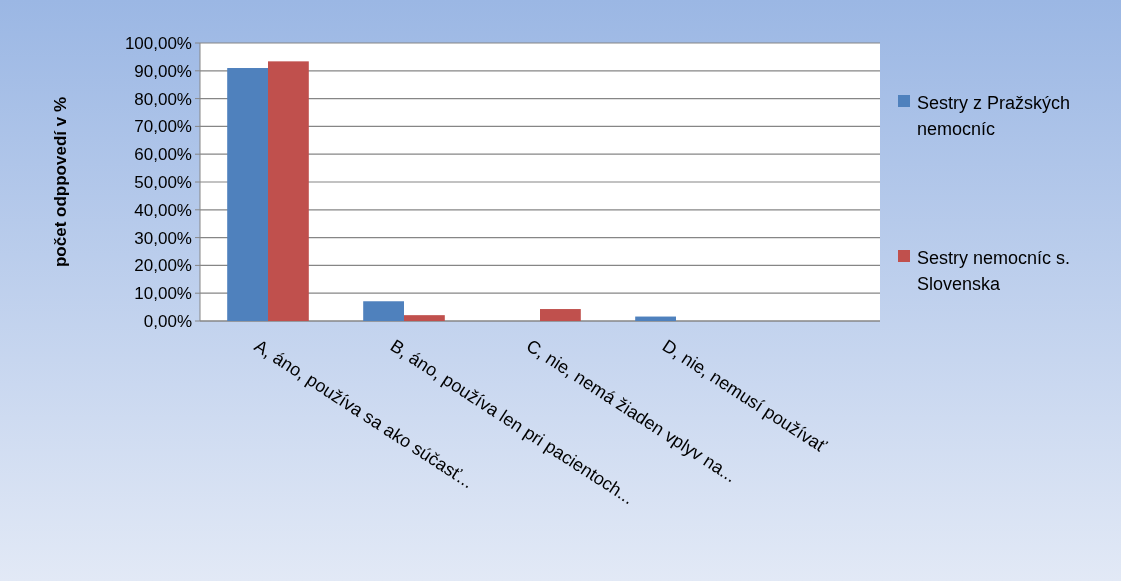 The image size is (1121, 581). I want to click on y-tick-label: 70,00%, so click(163, 127).